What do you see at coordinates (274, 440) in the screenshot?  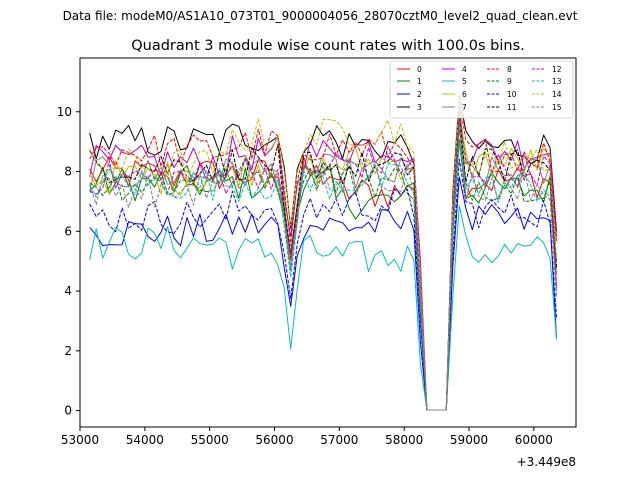 I see `x-tick-label-56000: 56000` at bounding box center [274, 440].